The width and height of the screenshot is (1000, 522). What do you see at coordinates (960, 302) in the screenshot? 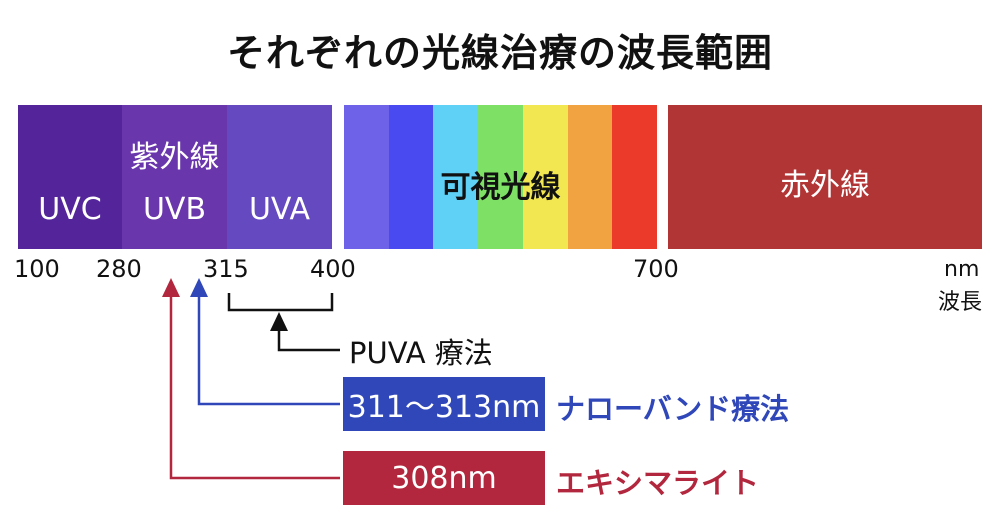
I see `axis-label: 波長` at bounding box center [960, 302].